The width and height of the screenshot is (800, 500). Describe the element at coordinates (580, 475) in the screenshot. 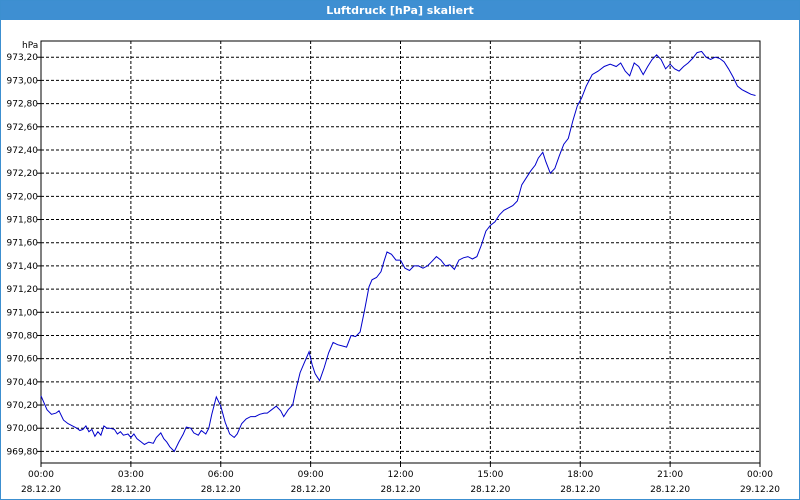

I see `x-tick-time-label: 18:00` at that location.